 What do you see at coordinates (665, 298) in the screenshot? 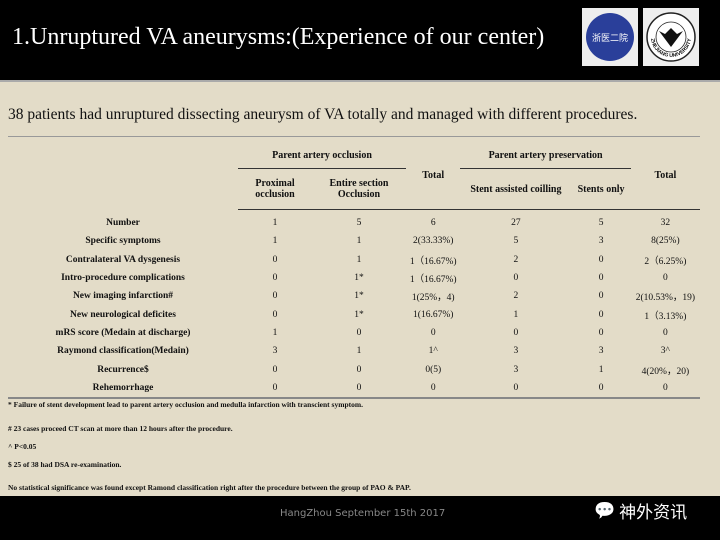
I see `table-cell: 2(10.53%，19)` at bounding box center [665, 298].